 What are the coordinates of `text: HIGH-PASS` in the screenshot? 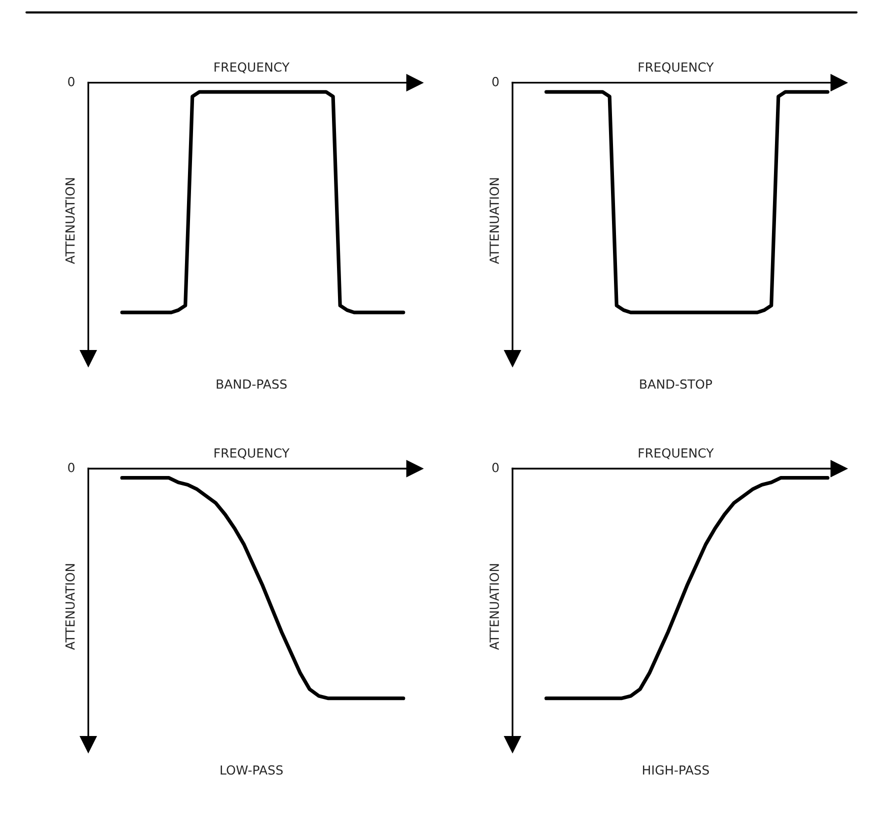 It's located at (675, 770).